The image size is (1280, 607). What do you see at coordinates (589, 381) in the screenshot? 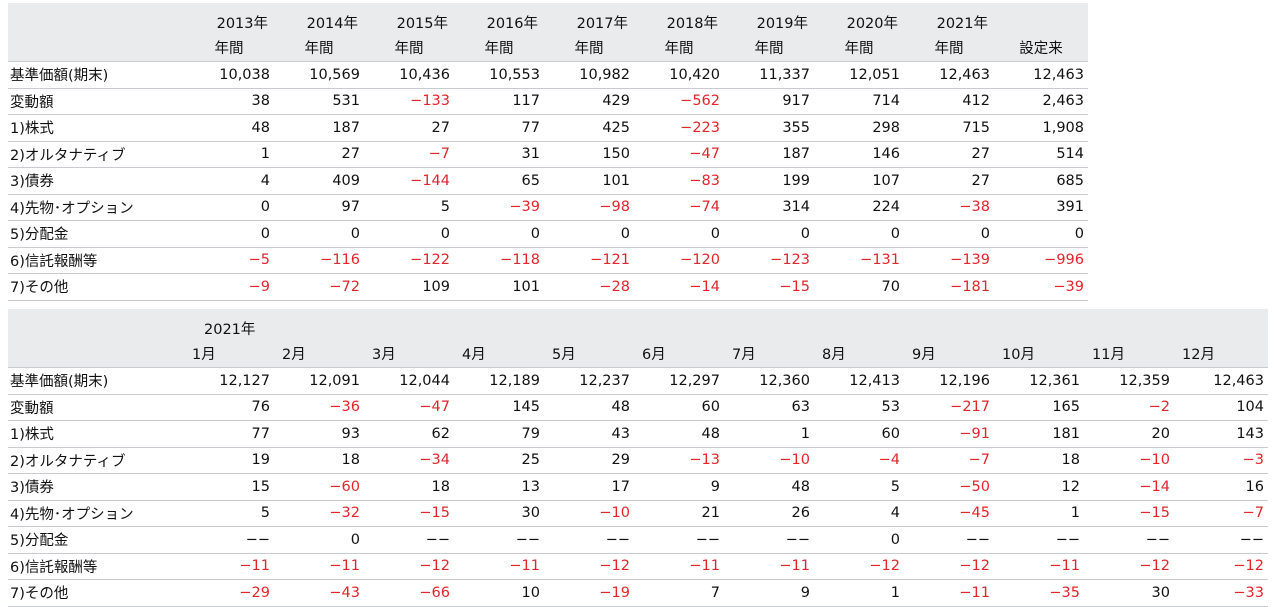
I see `value-cell: 12,237` at bounding box center [589, 381].